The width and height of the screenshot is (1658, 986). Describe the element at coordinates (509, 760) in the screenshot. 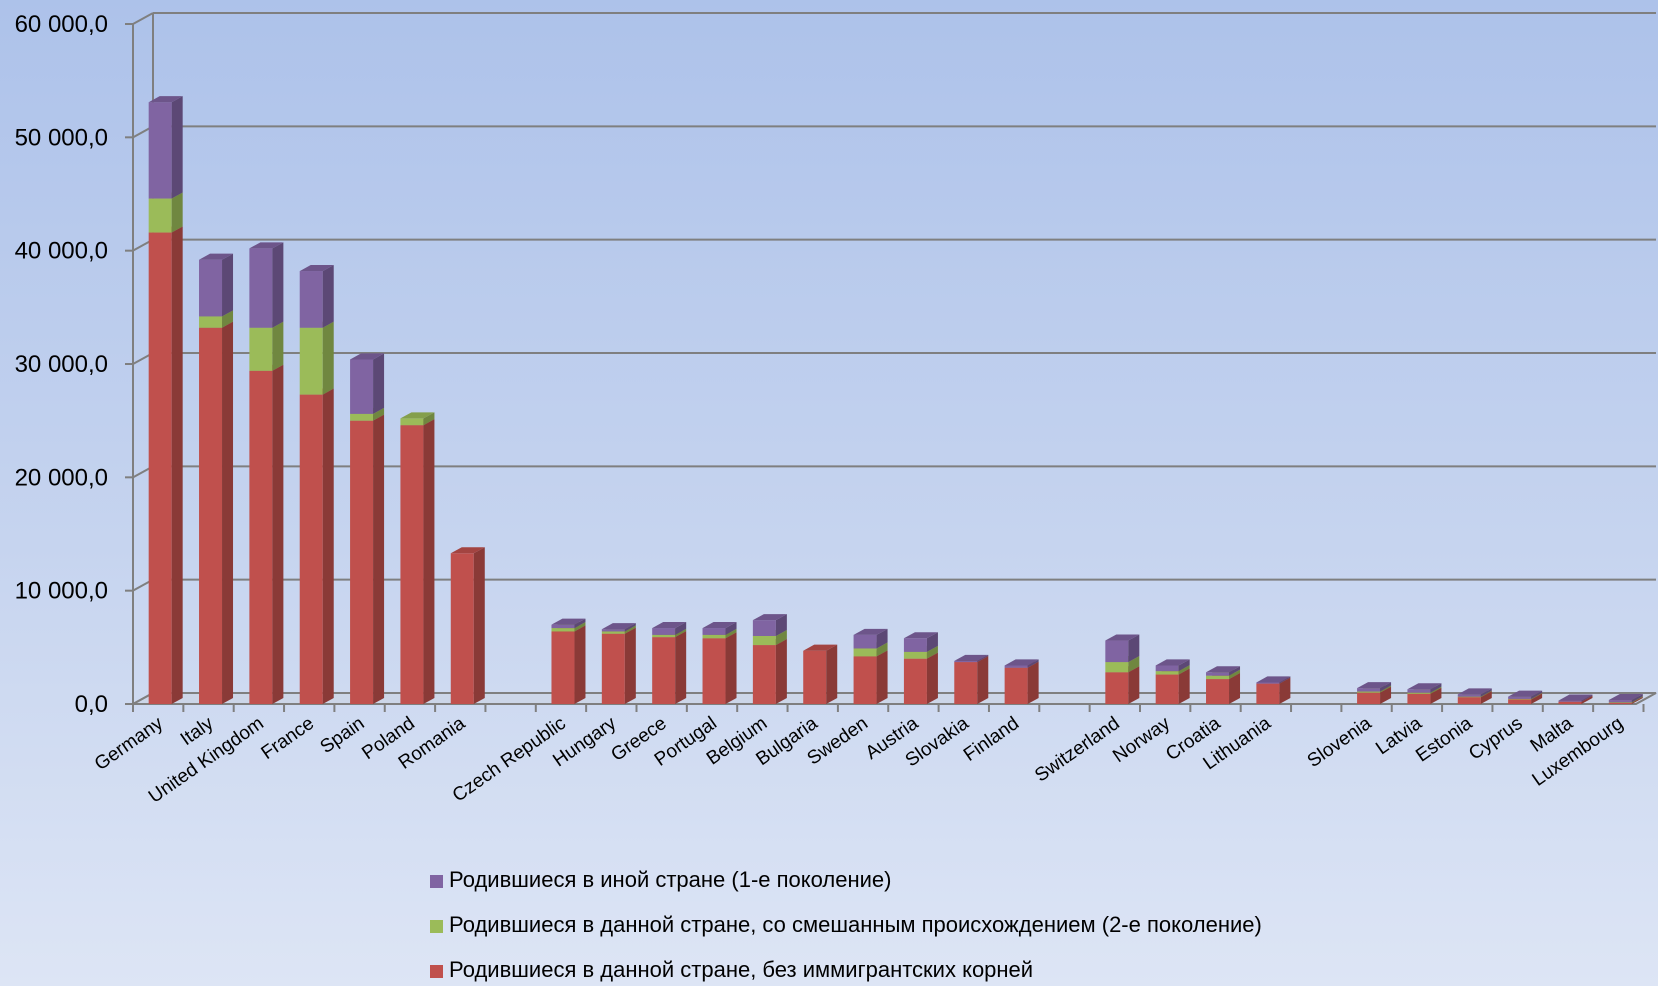

I see `x-tick-label: Czech Republic` at that location.